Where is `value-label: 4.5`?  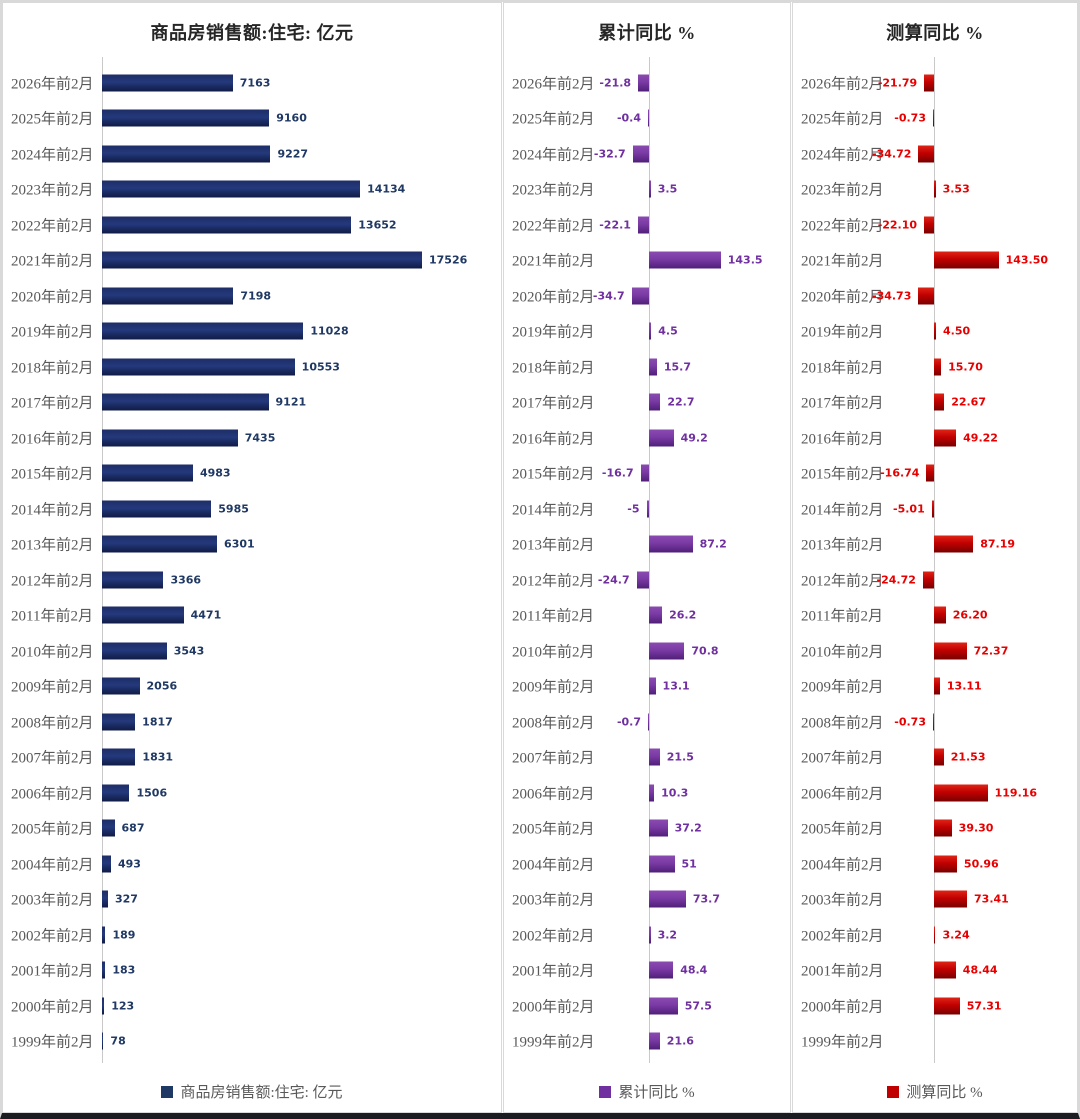 value-label: 4.5 is located at coordinates (668, 331).